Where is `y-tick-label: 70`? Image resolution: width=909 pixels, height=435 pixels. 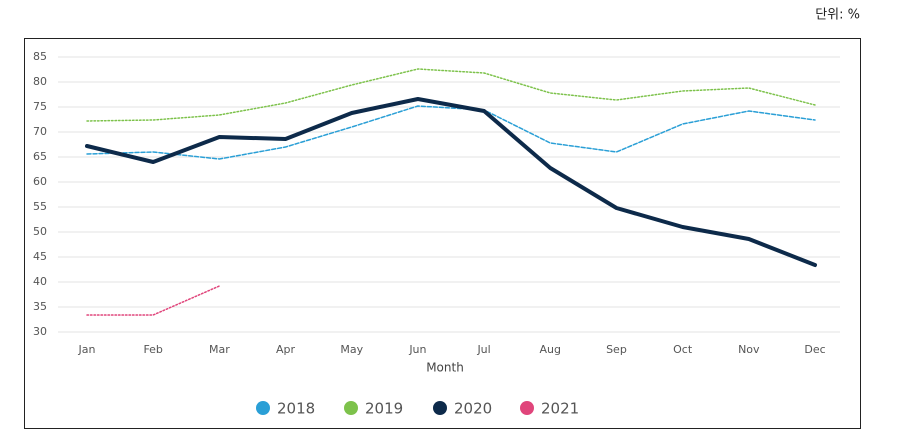
y-tick-label: 70 is located at coordinates (40, 131).